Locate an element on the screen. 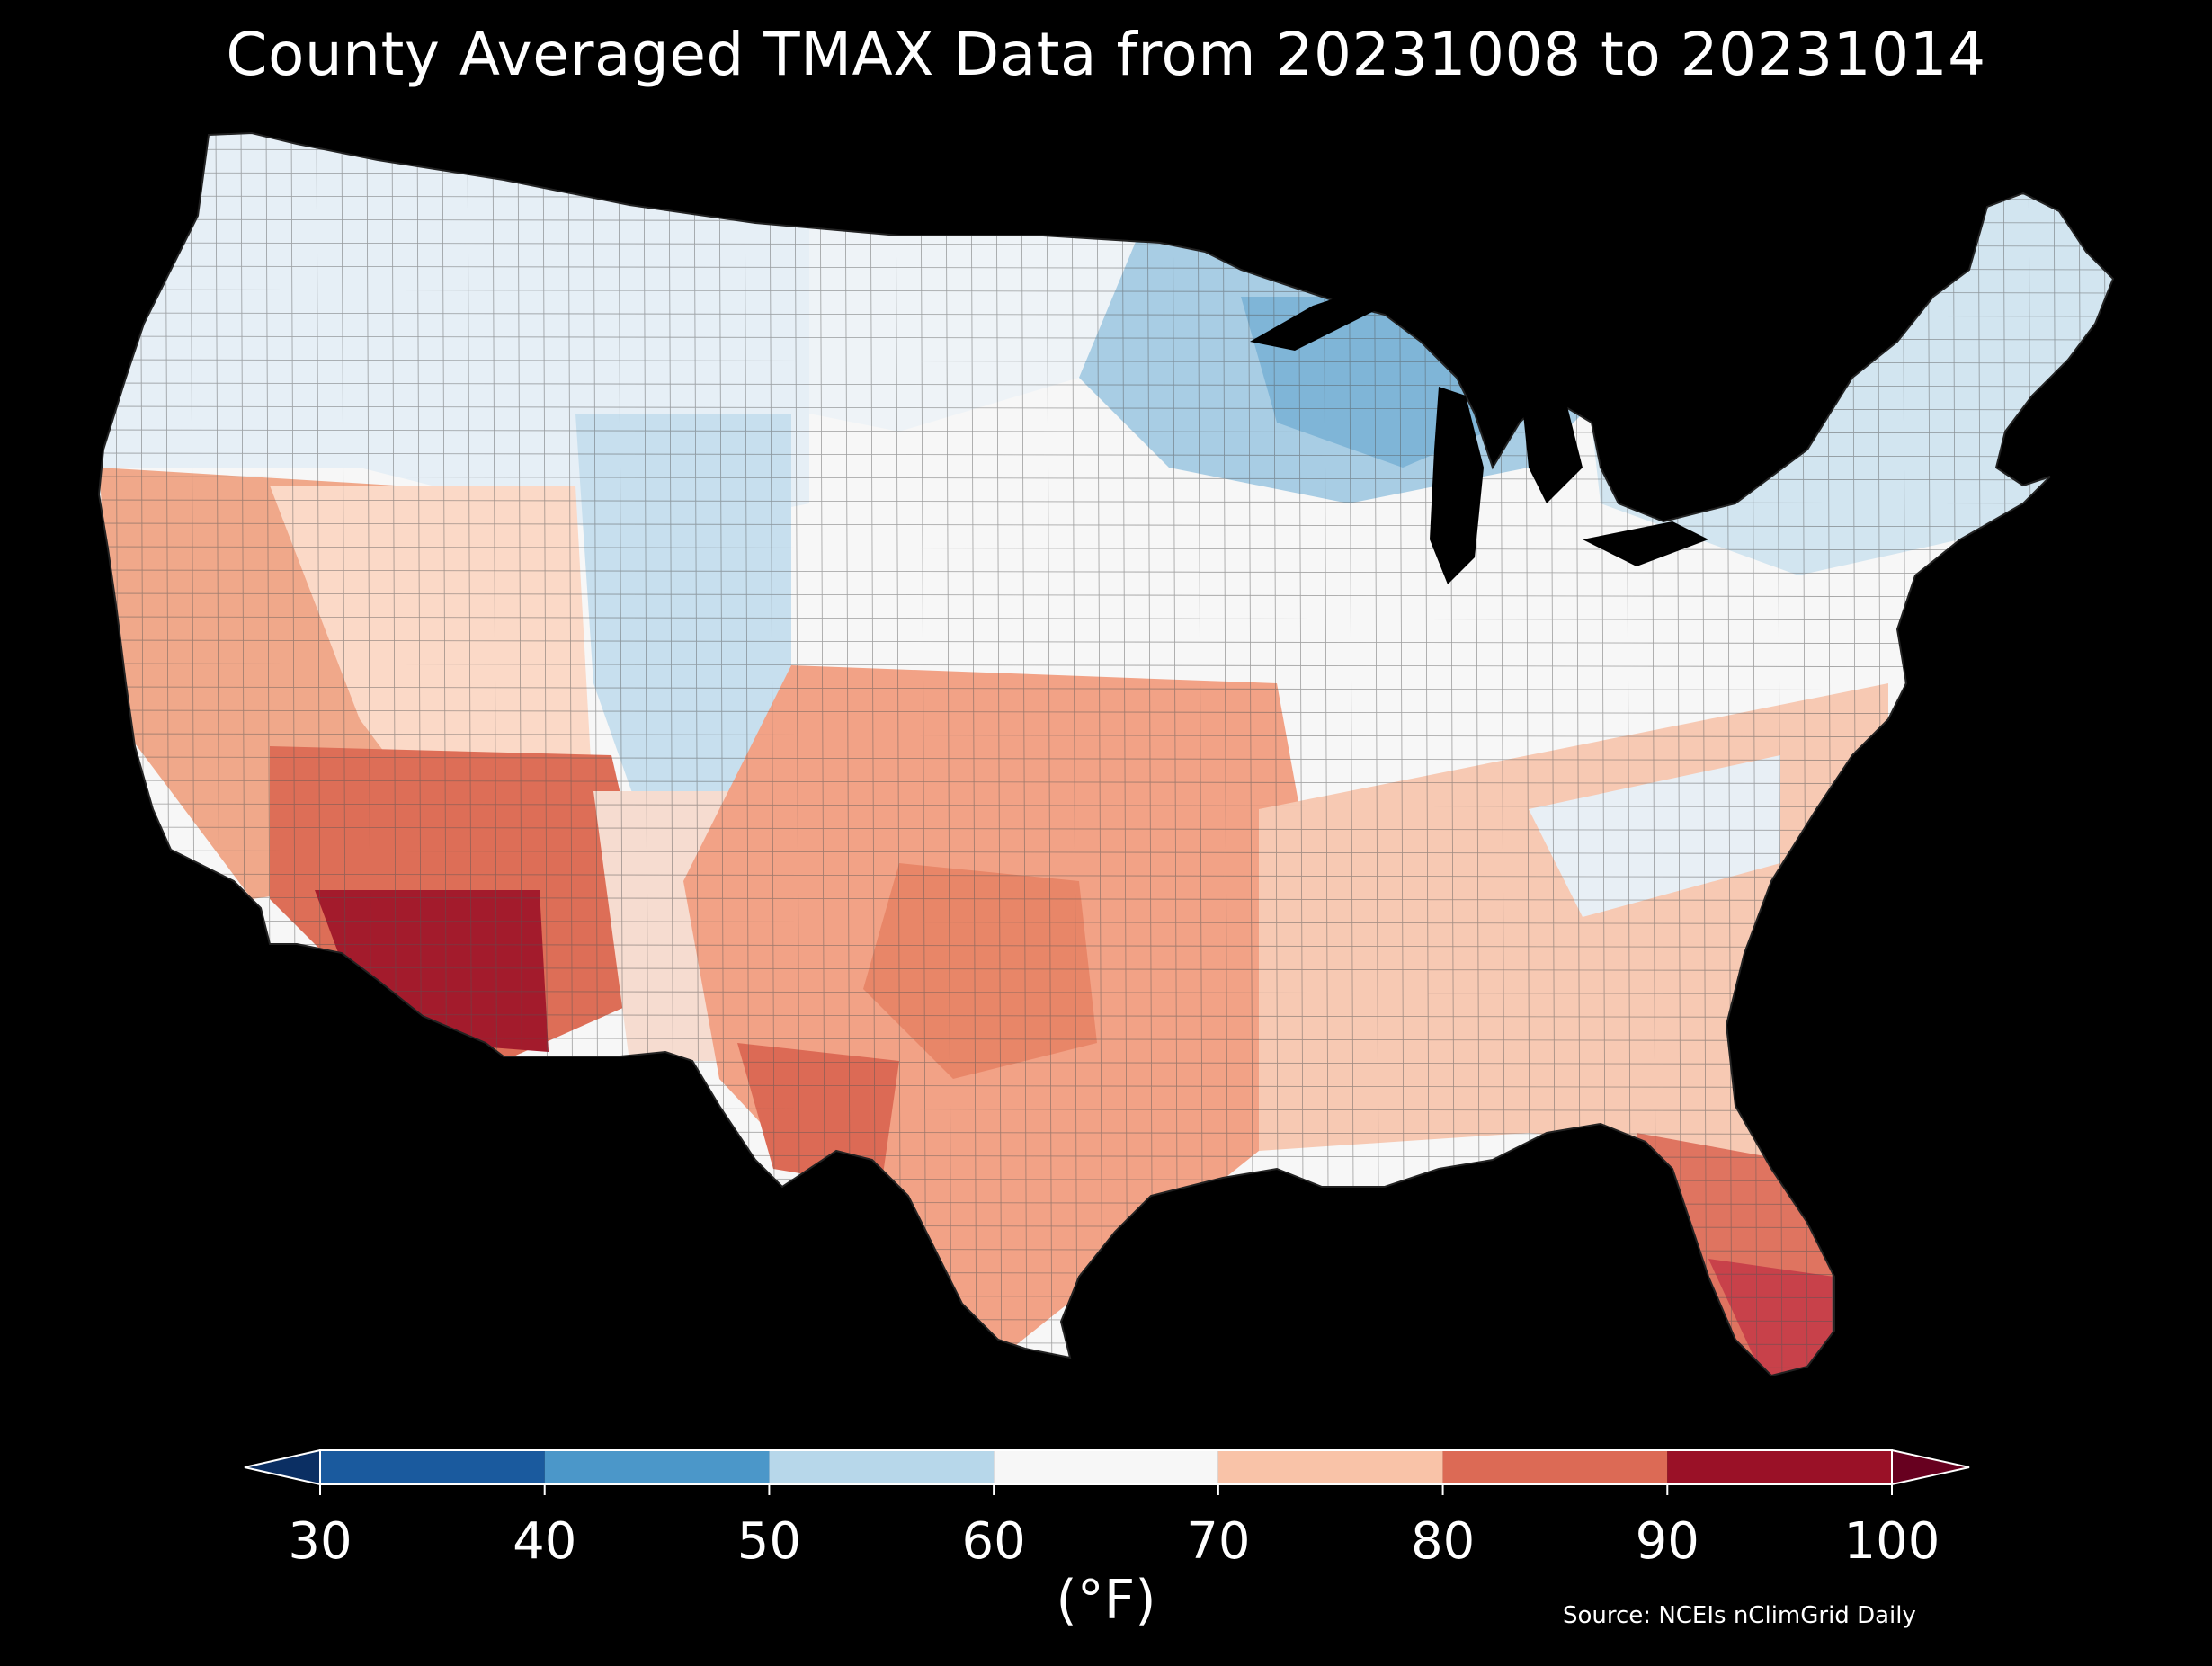  colorbar-tick-label: 30 is located at coordinates (320, 1542).